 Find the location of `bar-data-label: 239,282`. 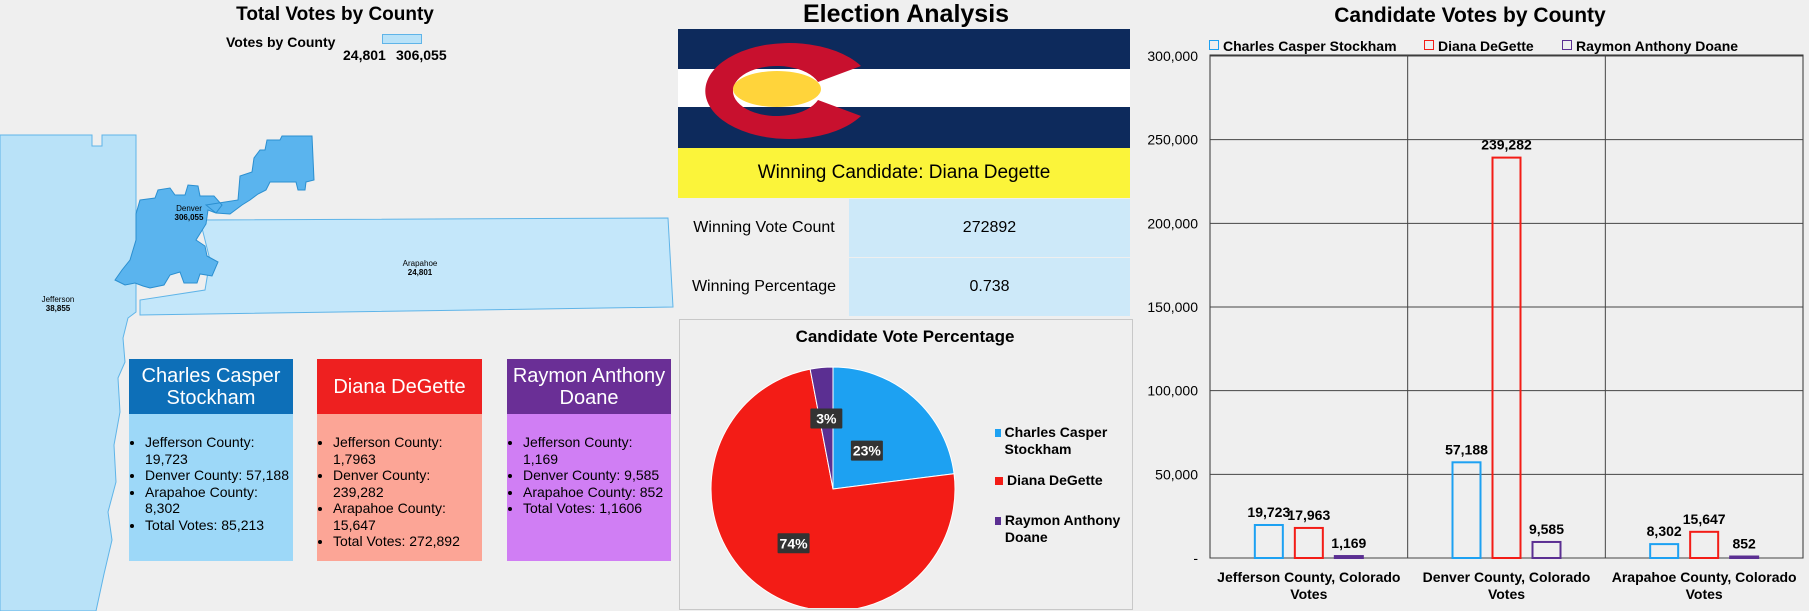

bar-data-label: 239,282 is located at coordinates (1506, 145).